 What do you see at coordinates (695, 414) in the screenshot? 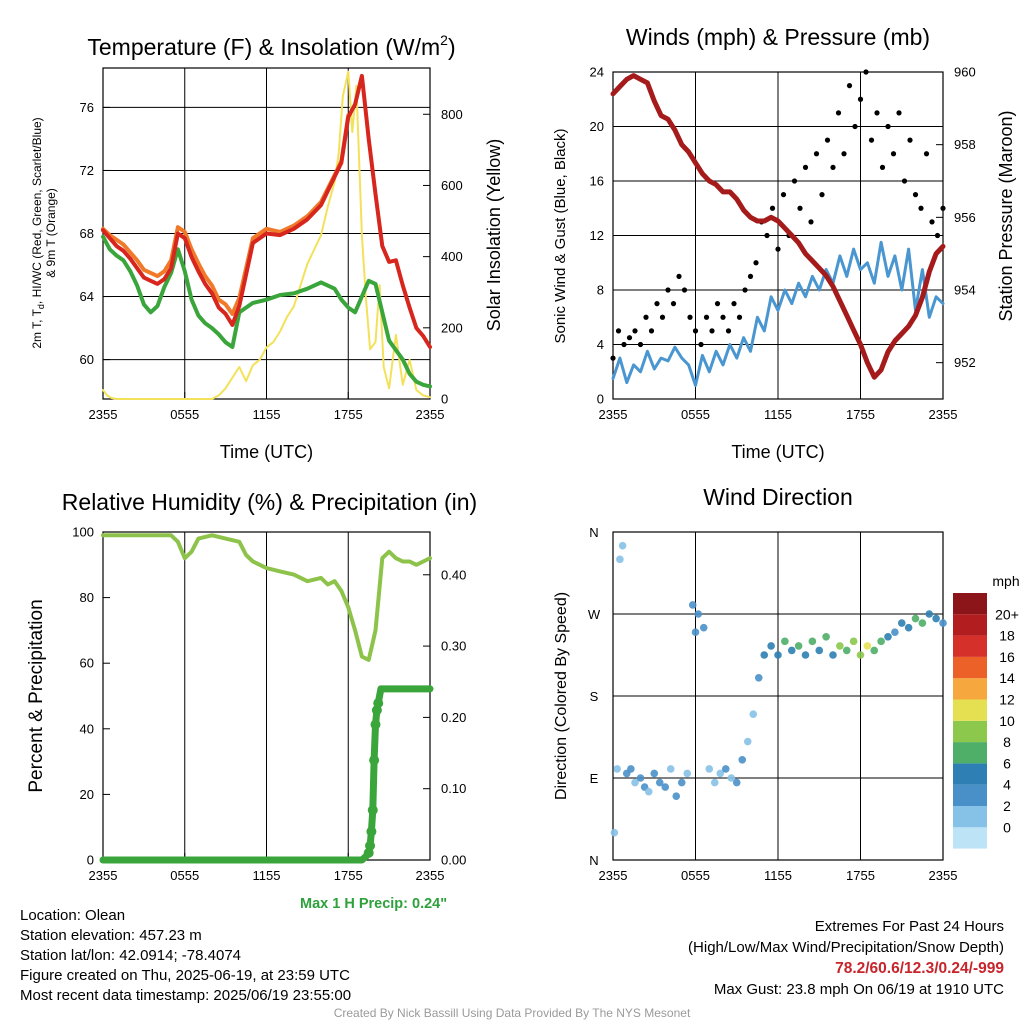
I see `time-tick-label: 0555` at bounding box center [695, 414].